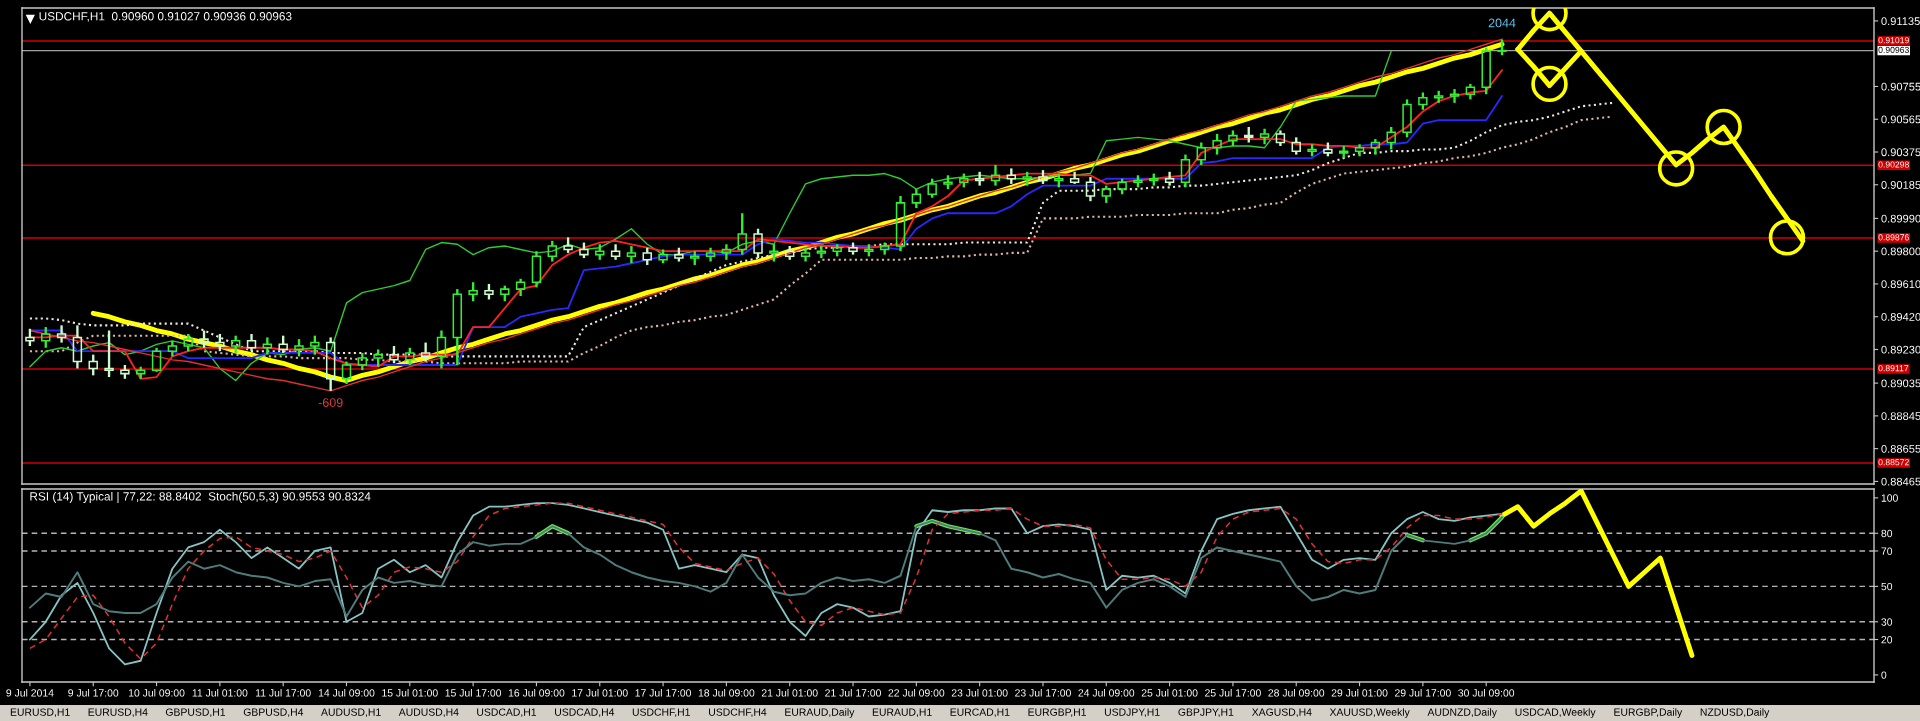 The width and height of the screenshot is (1920, 721). I want to click on text: AUDUSD,H4, so click(428, 713).